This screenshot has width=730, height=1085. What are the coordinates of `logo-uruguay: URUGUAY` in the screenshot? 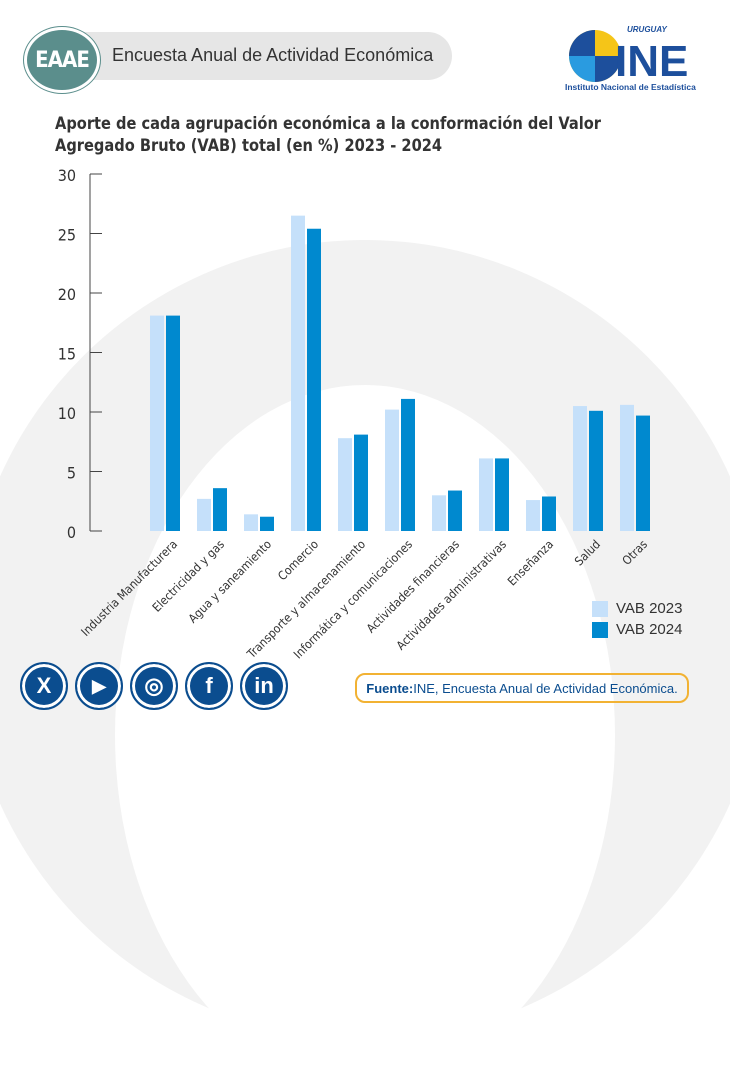 It's located at (647, 29).